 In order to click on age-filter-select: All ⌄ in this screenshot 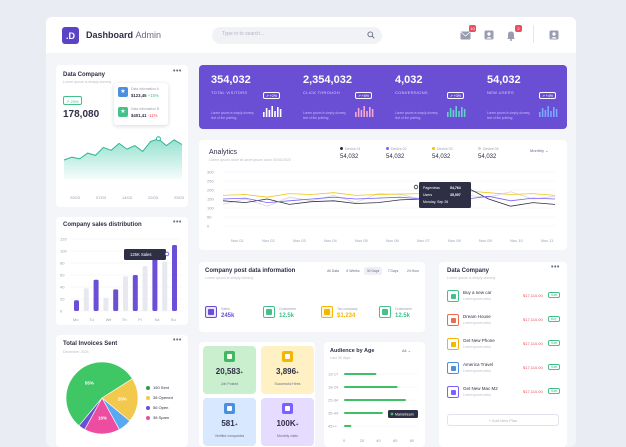, I will do `click(406, 350)`.